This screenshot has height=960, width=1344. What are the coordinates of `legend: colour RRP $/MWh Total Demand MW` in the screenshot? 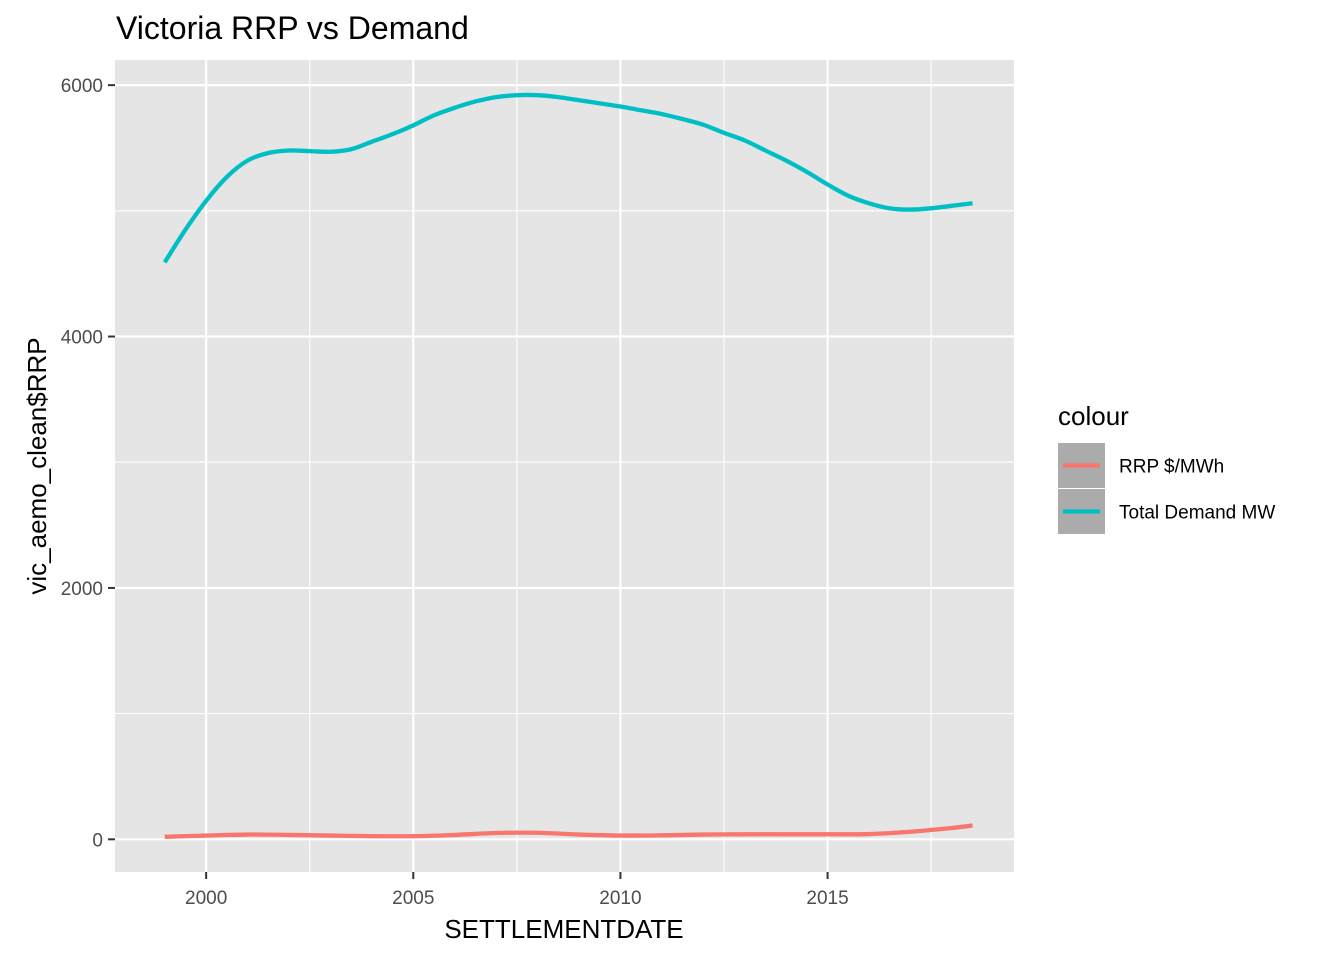 It's located at (1166, 467).